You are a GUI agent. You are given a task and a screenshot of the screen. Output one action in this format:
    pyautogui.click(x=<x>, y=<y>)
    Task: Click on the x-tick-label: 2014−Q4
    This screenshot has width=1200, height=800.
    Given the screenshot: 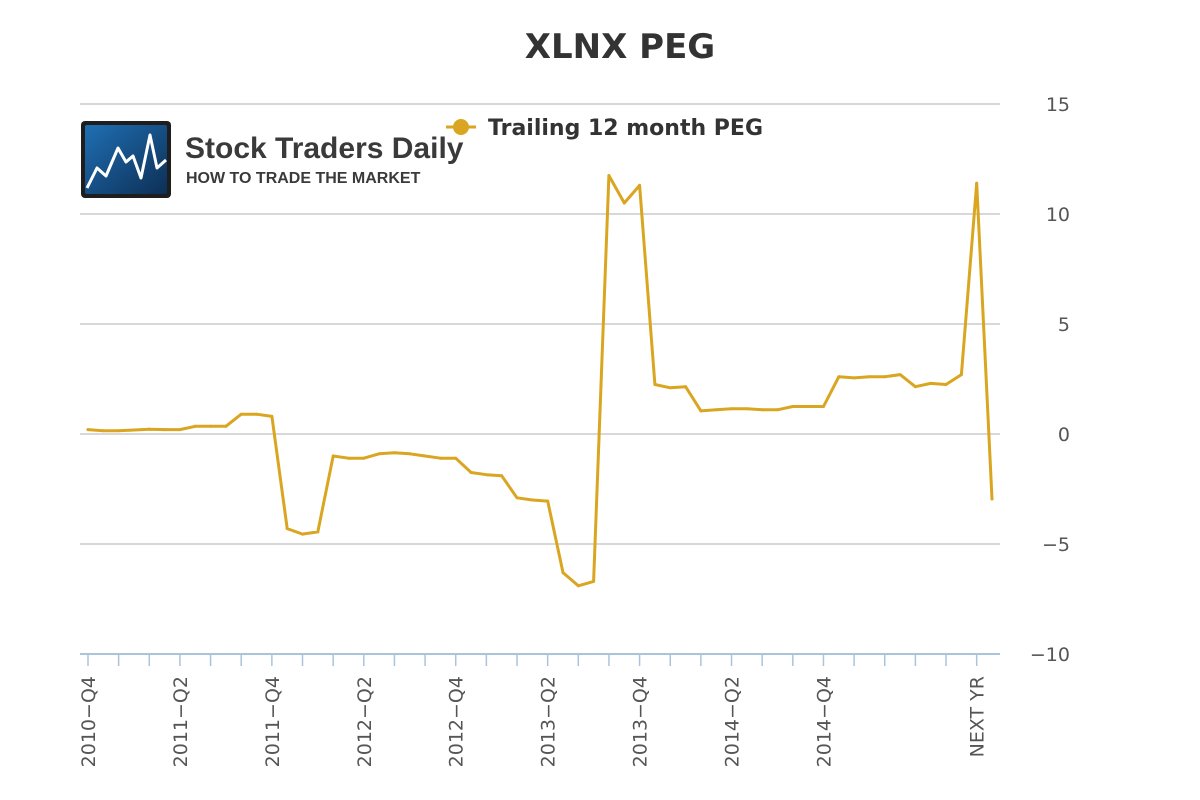 What is the action you would take?
    pyautogui.click(x=824, y=721)
    